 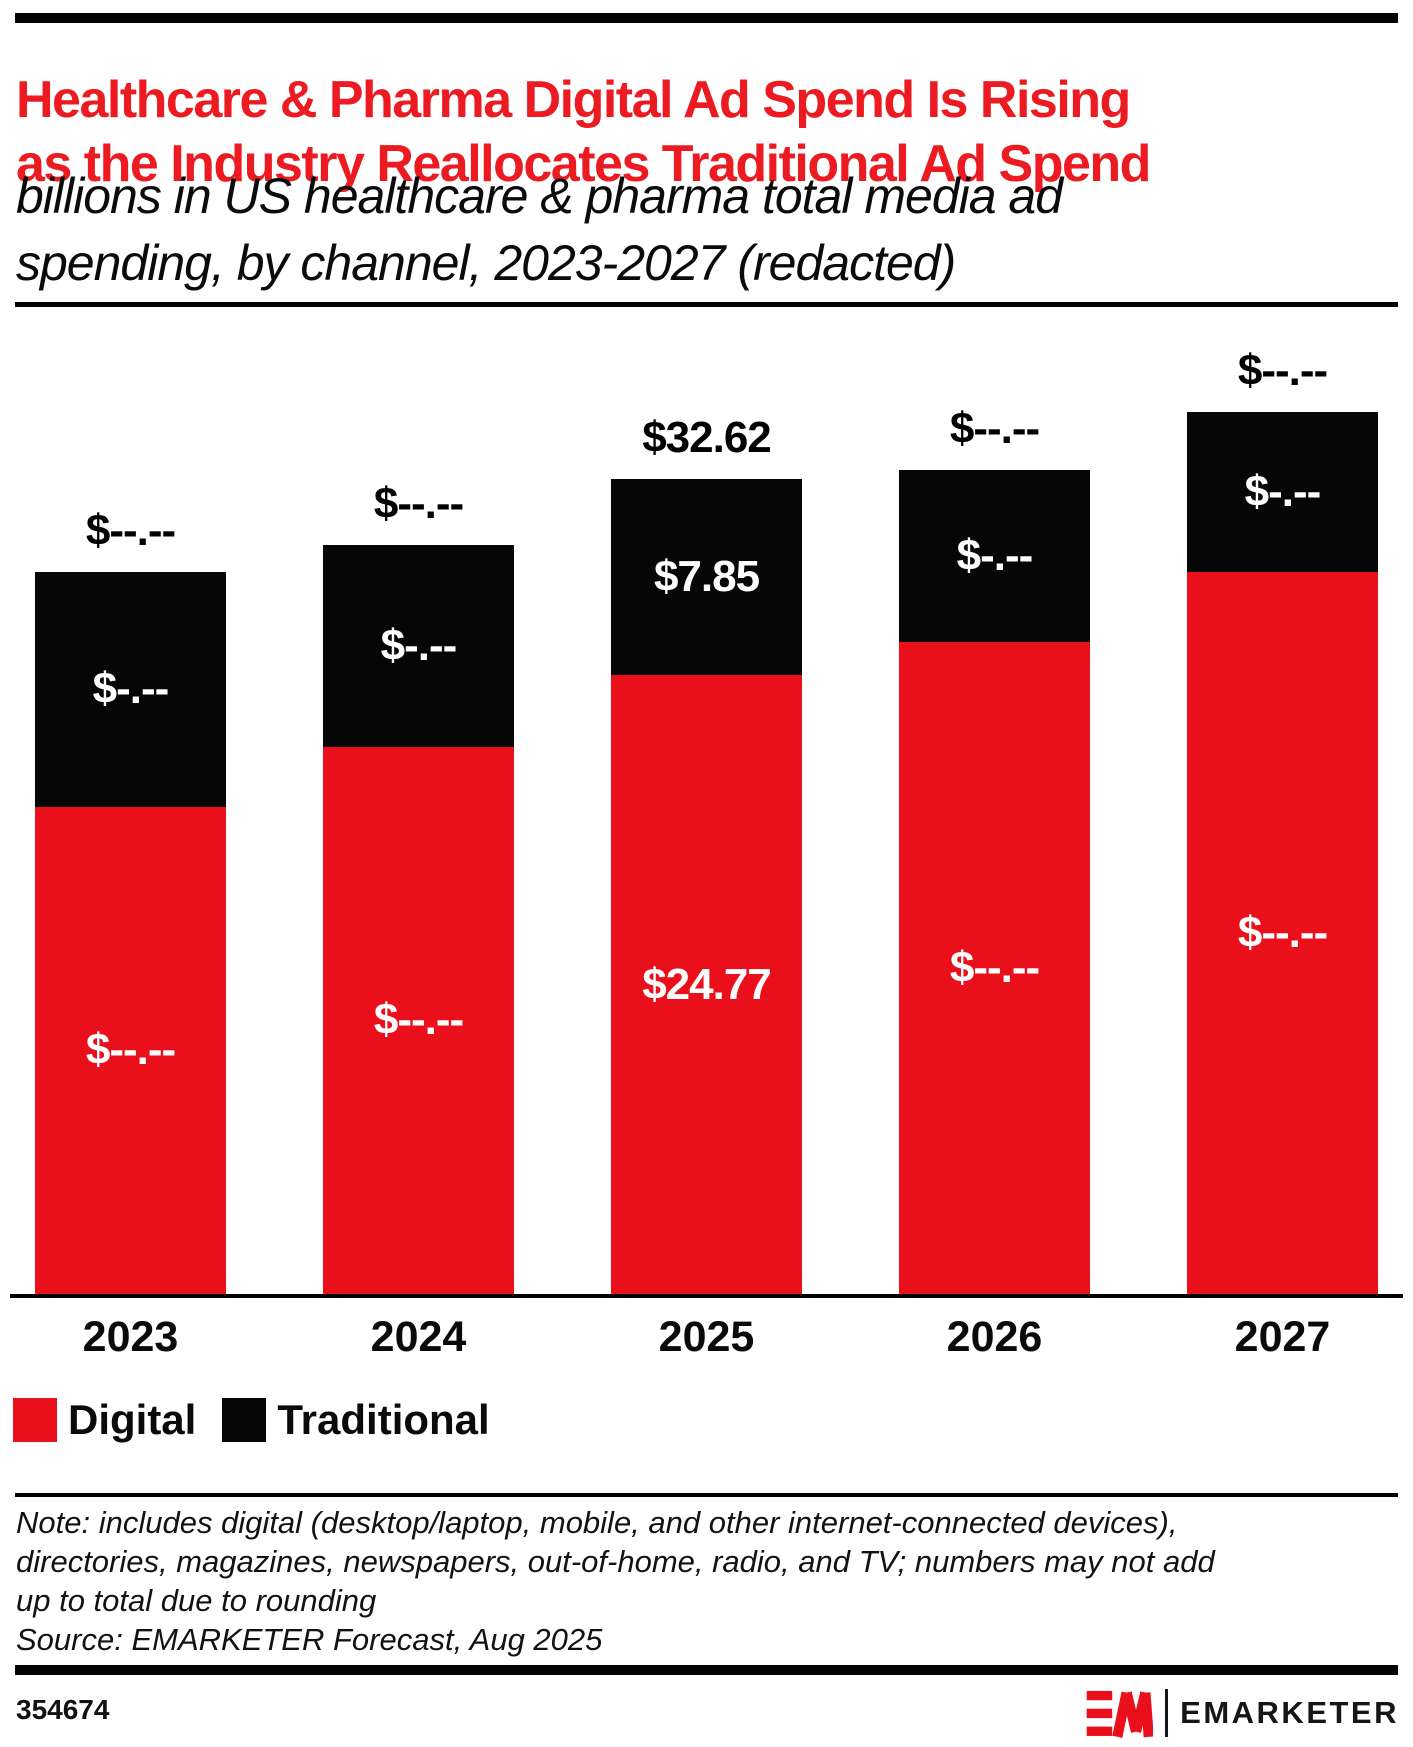 I want to click on digital-swatch-icon, so click(x=35, y=1420).